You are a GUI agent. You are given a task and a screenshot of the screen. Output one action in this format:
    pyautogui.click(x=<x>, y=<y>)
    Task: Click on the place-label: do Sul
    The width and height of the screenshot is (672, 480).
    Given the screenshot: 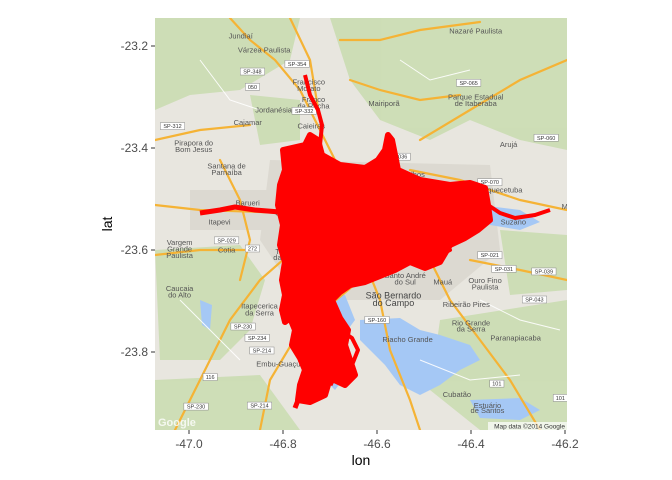 What is the action you would take?
    pyautogui.click(x=406, y=282)
    